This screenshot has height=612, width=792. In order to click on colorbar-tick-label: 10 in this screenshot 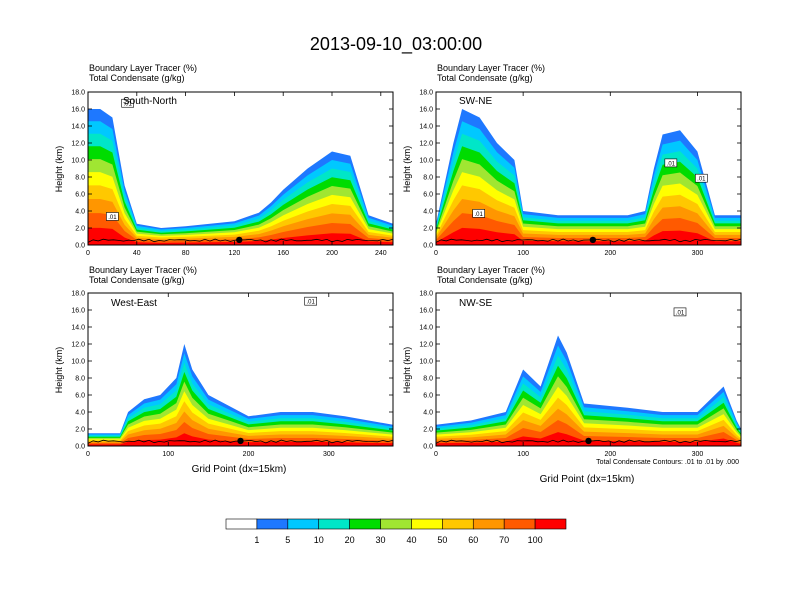, I will do `click(319, 540)`.